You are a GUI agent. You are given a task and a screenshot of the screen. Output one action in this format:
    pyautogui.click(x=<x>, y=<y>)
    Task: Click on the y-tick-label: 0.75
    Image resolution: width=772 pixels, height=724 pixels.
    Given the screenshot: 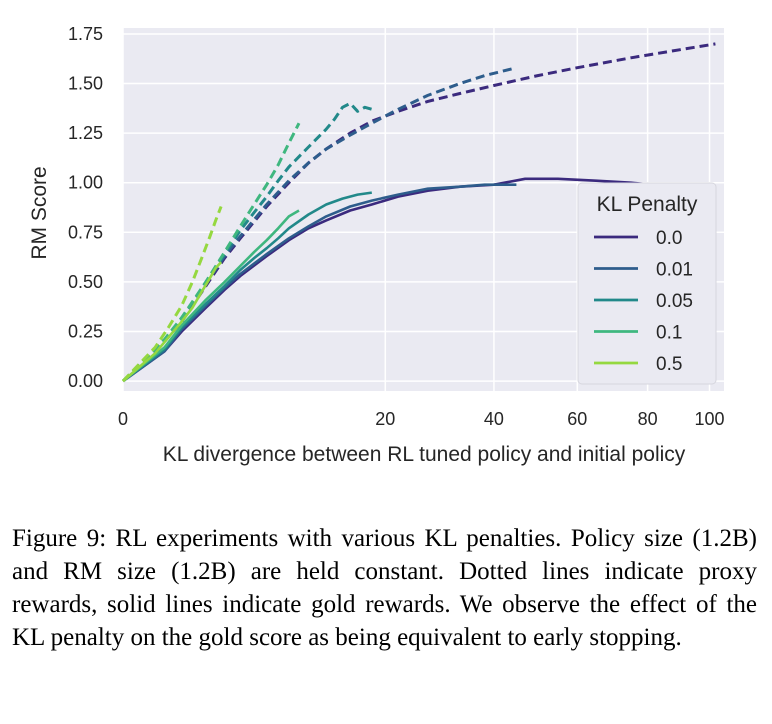 What is the action you would take?
    pyautogui.click(x=85, y=232)
    